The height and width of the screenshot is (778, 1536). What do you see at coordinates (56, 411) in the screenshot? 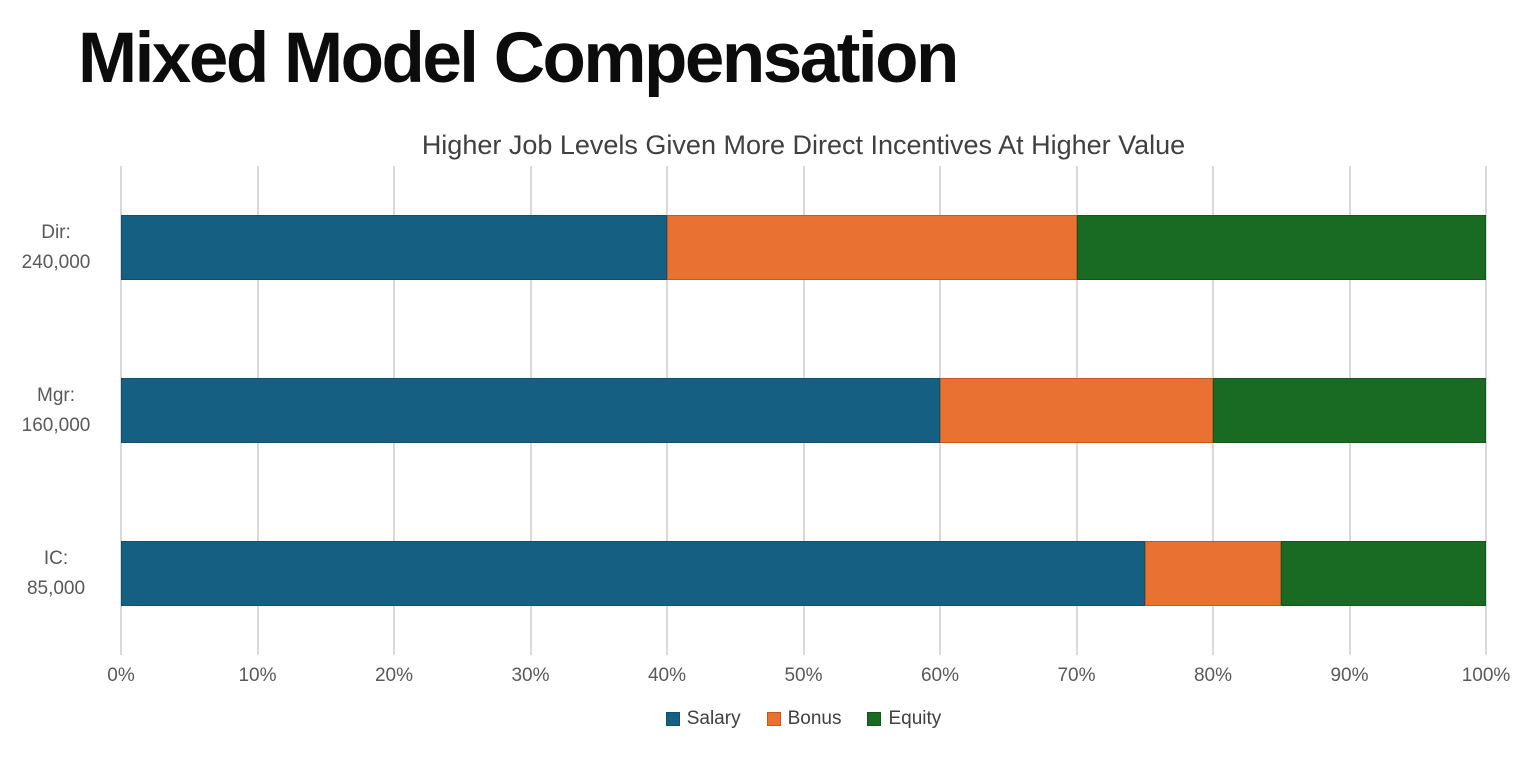
I see `category-label-mgr: Mgr: 160,000` at bounding box center [56, 411].